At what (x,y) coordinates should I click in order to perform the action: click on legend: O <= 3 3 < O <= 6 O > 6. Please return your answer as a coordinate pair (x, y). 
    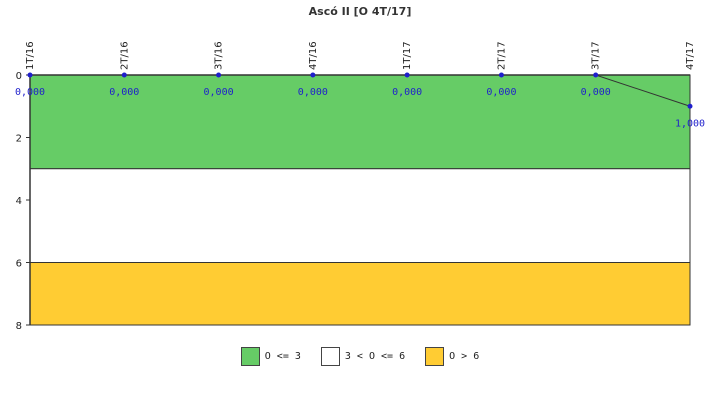
    Looking at the image, I should click on (360, 356).